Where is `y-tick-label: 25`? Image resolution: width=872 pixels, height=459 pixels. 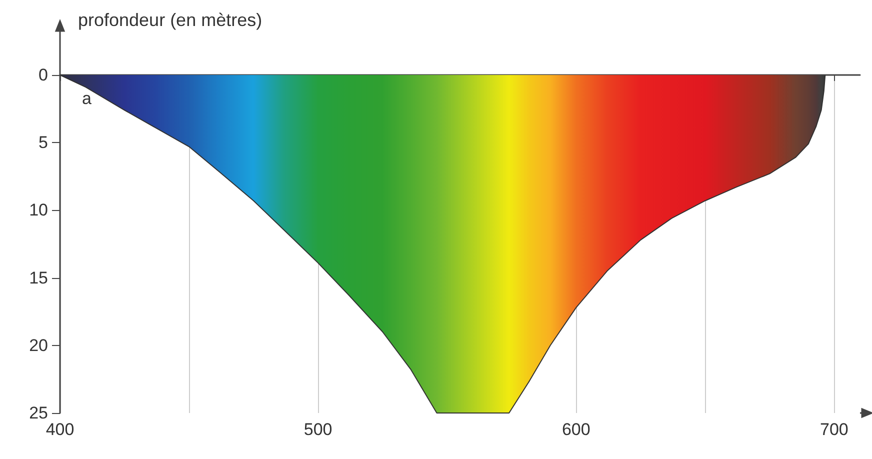
y-tick-label: 25 is located at coordinates (38, 413).